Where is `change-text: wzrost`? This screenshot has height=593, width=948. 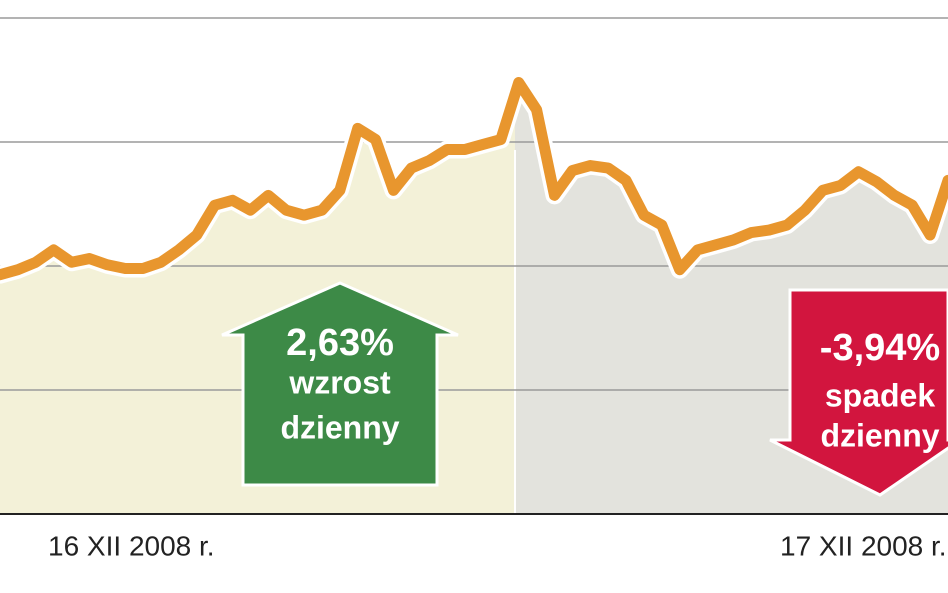
change-text: wzrost is located at coordinates (339, 382).